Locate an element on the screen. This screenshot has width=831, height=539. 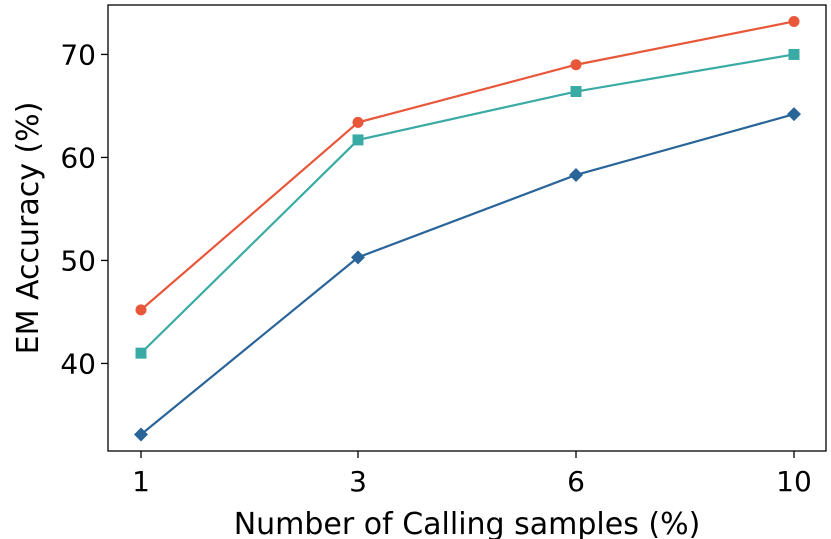
y-tick-label: 60 is located at coordinates (78, 157).